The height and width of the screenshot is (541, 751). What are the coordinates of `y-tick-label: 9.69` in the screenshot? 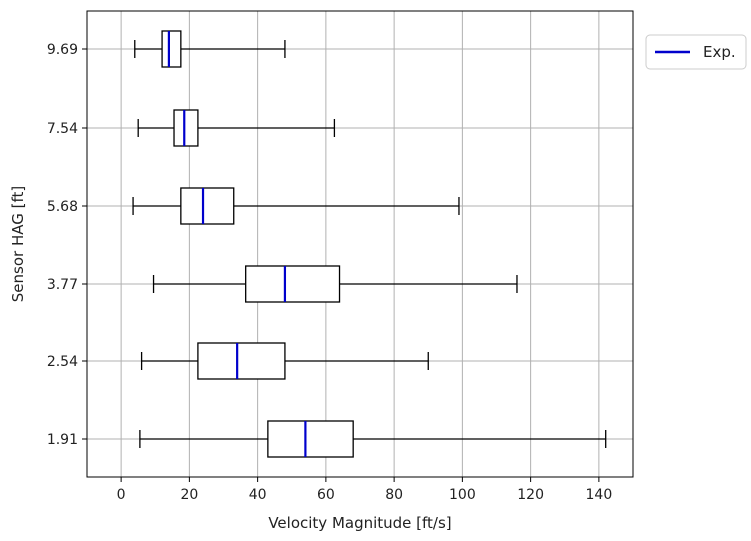 It's located at (62, 50).